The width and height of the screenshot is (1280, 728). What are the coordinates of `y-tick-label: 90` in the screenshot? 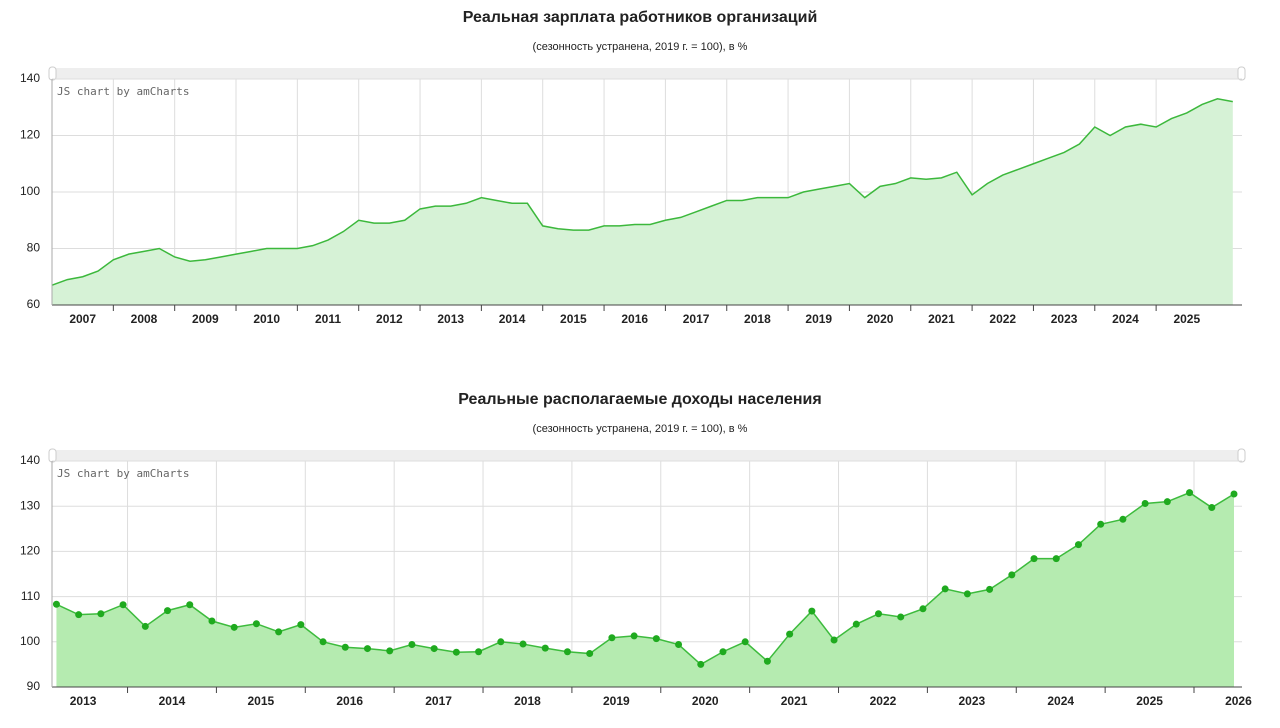 It's located at (34, 686).